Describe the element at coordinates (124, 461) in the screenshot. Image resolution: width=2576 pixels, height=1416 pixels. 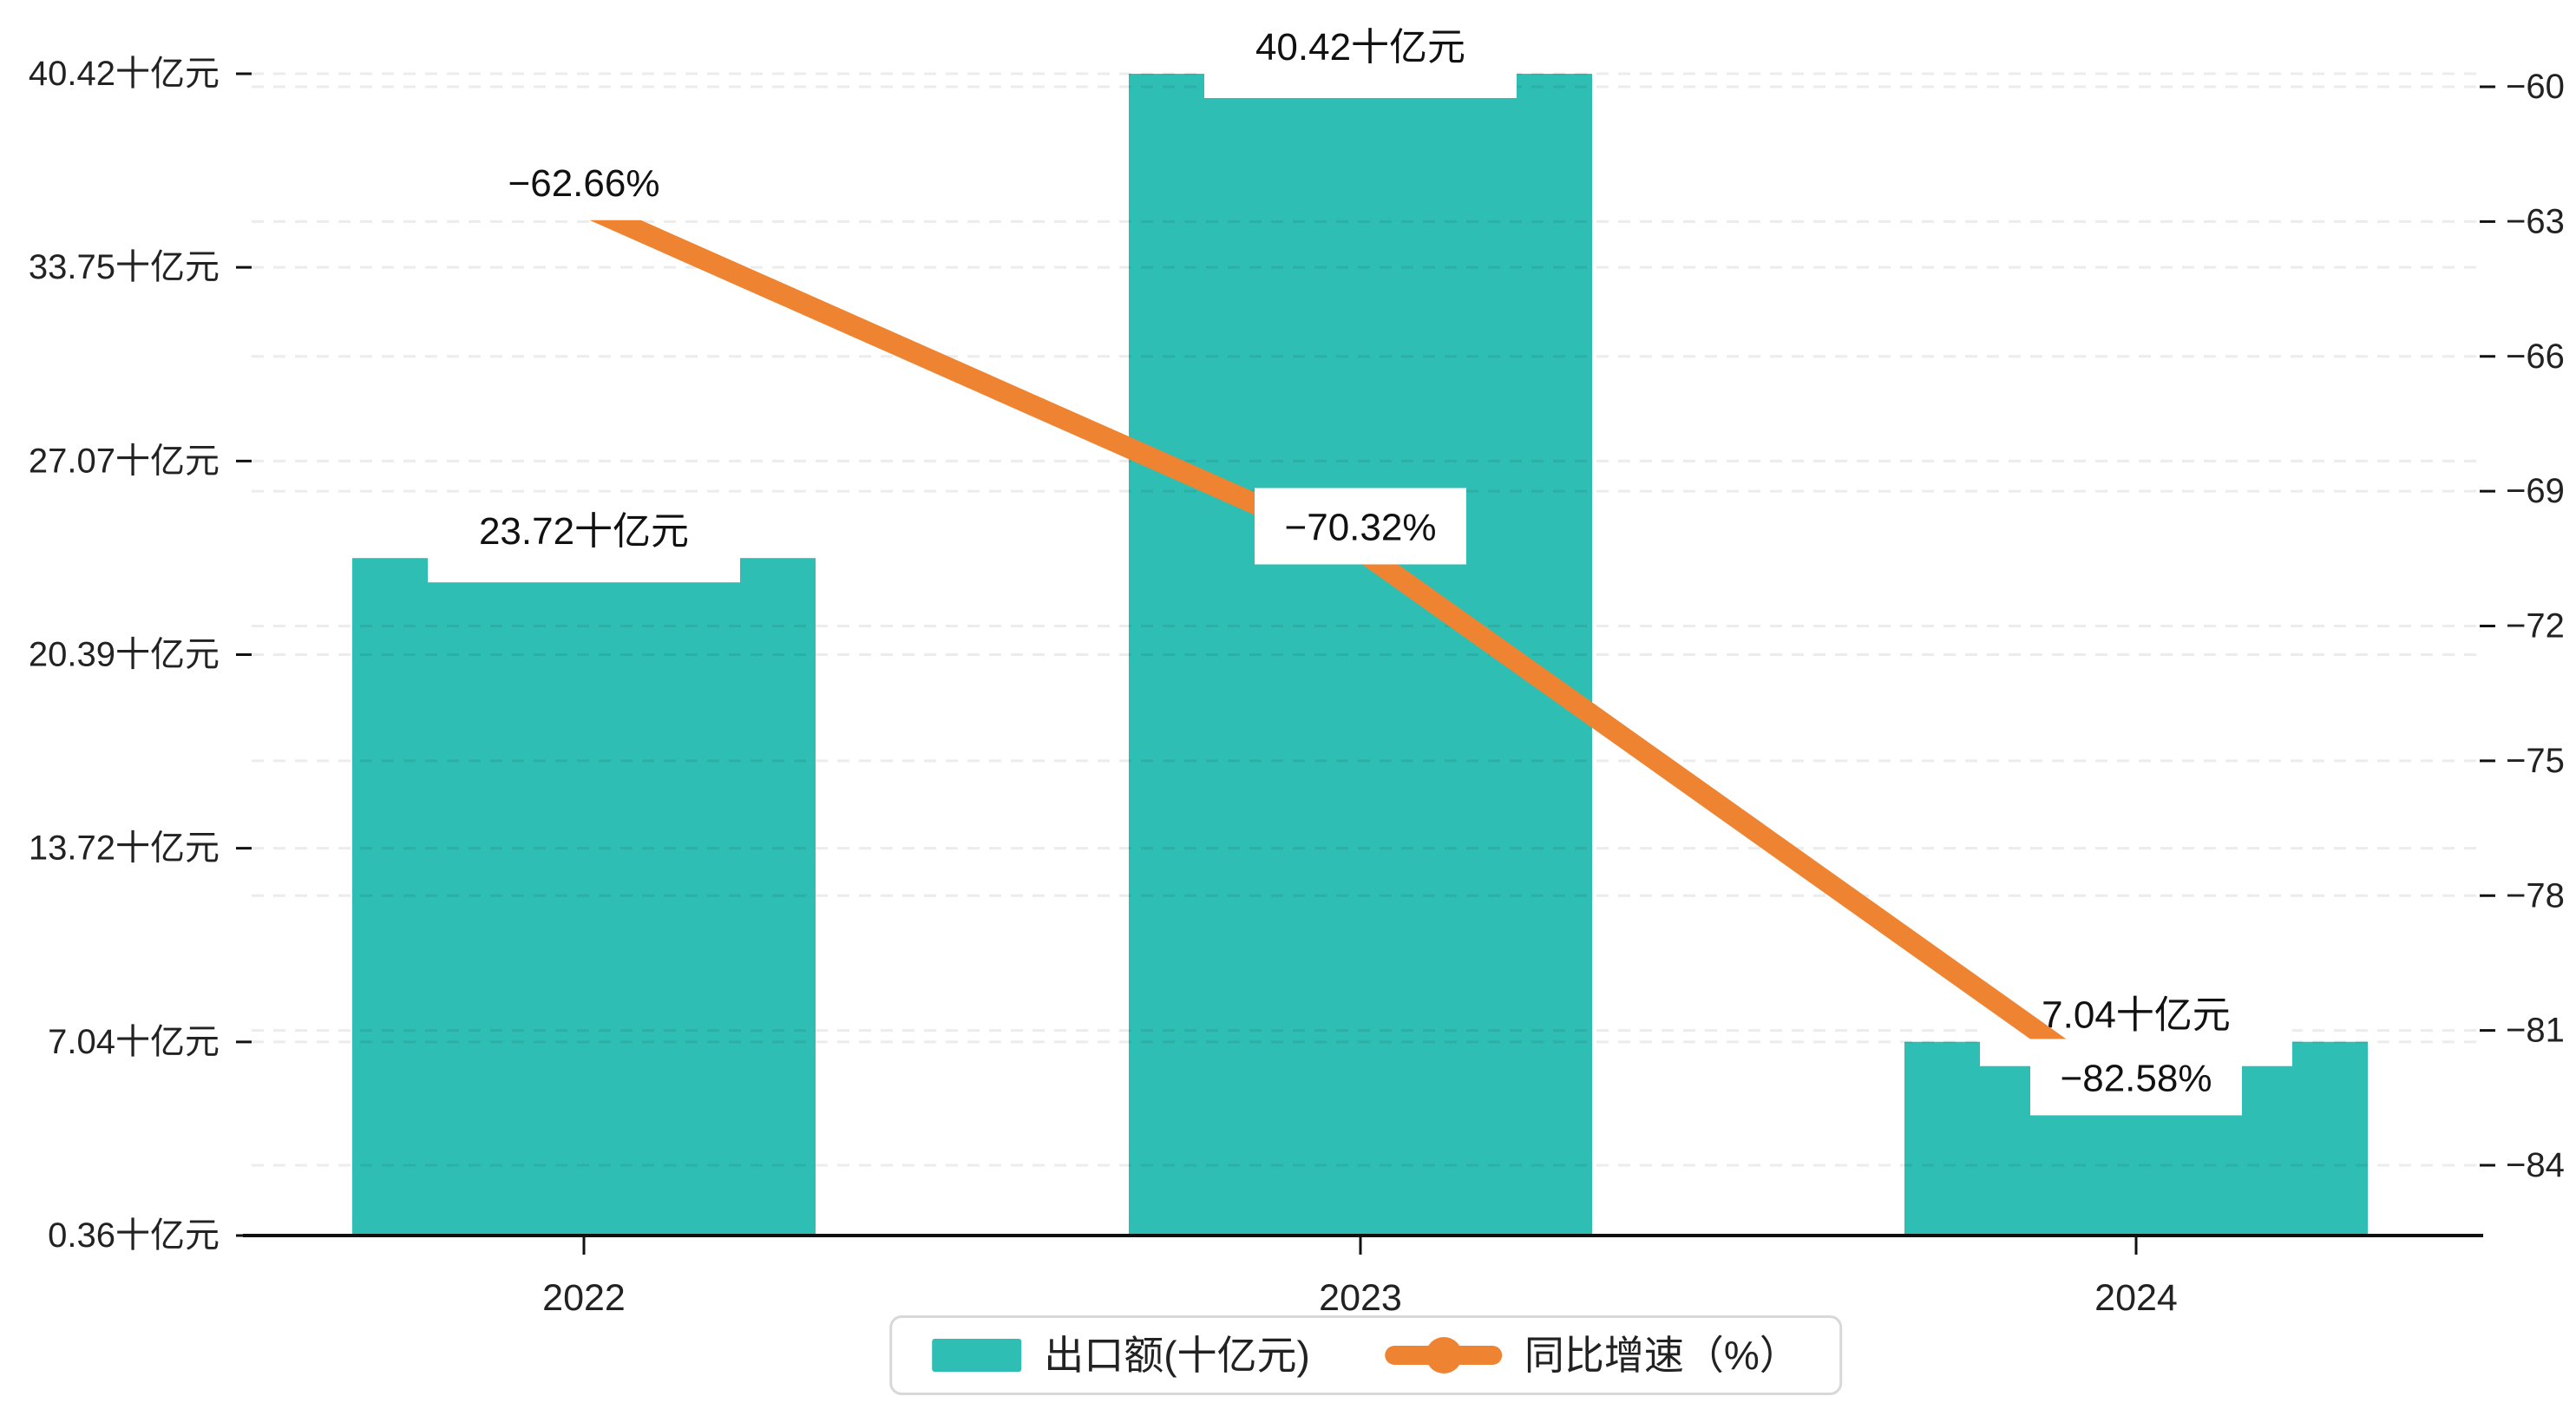
I see `left-axis-tick-label: 27.07十亿元` at that location.